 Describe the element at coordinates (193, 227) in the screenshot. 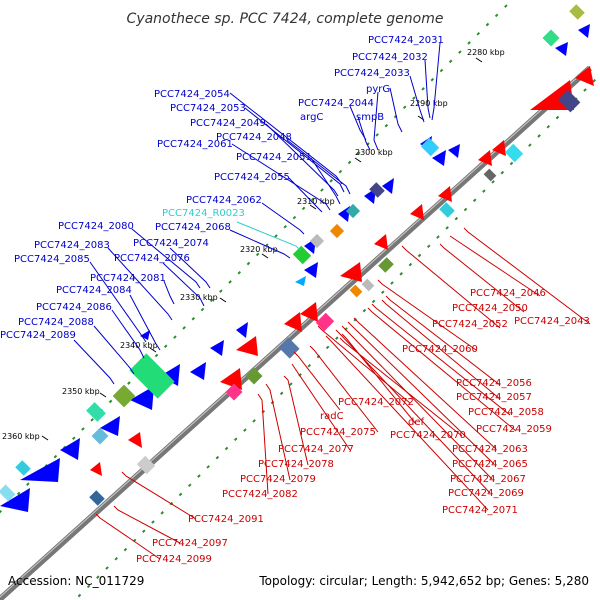

I see `gene-label: PCC7424_2068` at that location.